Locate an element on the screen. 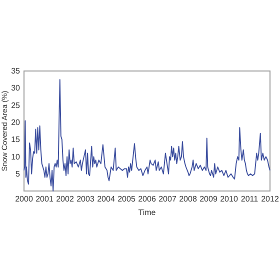 This screenshot has width=280, height=280. x-tick-label: 2000 is located at coordinates (24, 199).